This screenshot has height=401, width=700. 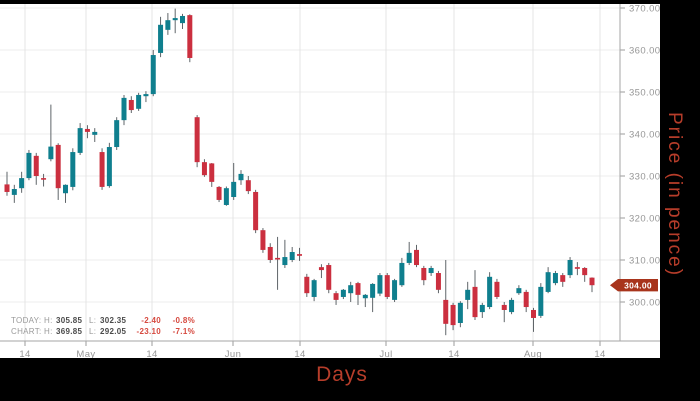 I want to click on y-tick-label: 300.00, so click(x=644, y=302).